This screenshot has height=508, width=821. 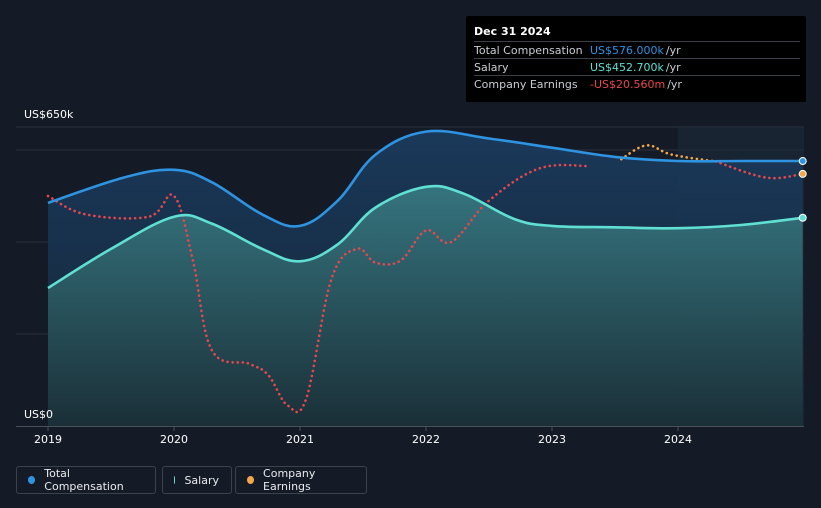 What do you see at coordinates (48, 439) in the screenshot?
I see `x-tick-label: 2019` at bounding box center [48, 439].